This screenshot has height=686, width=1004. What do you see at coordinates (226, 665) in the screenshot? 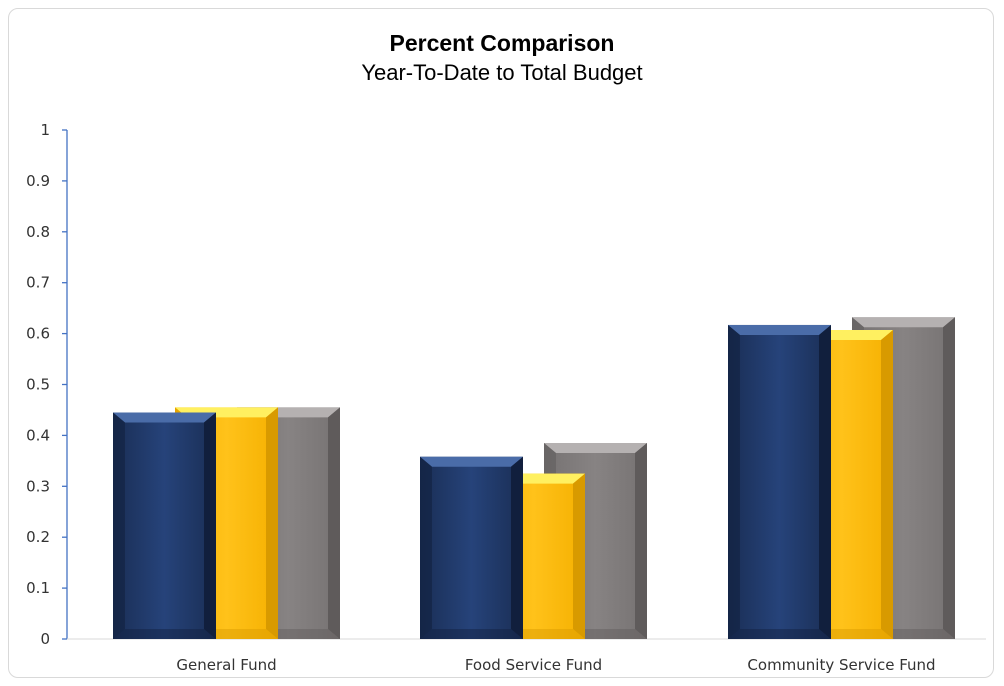
I see `x-category-label: General Fund` at bounding box center [226, 665].